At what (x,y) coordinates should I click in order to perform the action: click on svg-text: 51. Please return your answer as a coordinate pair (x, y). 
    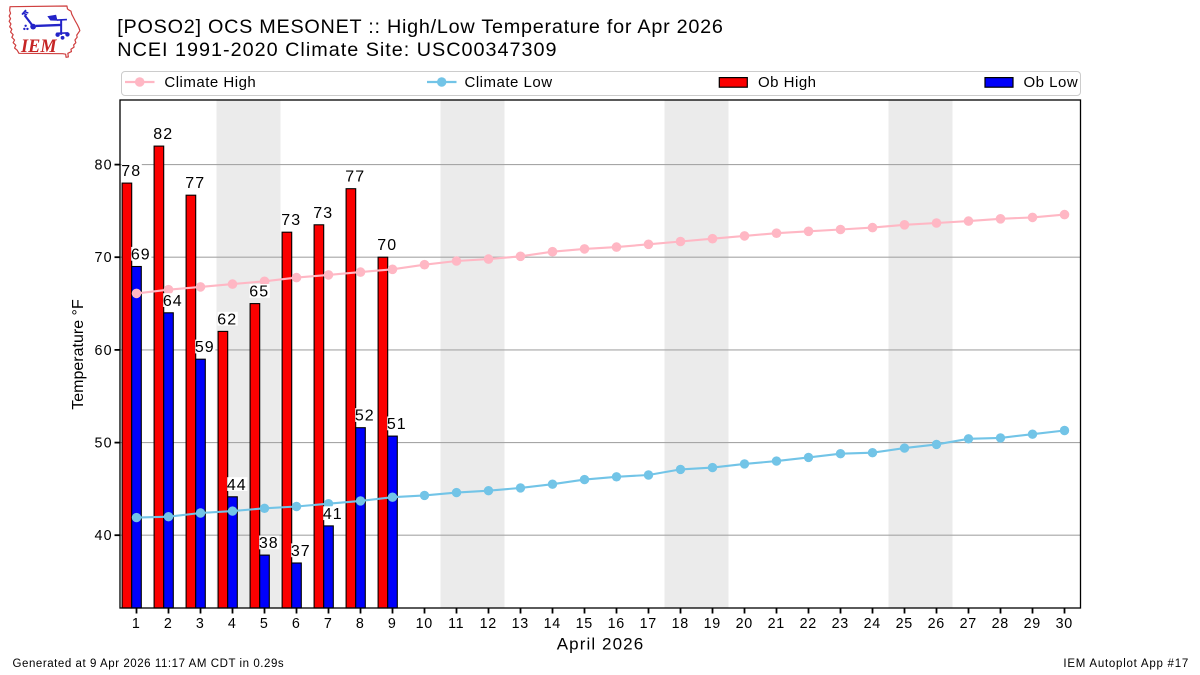
    Looking at the image, I should click on (397, 424).